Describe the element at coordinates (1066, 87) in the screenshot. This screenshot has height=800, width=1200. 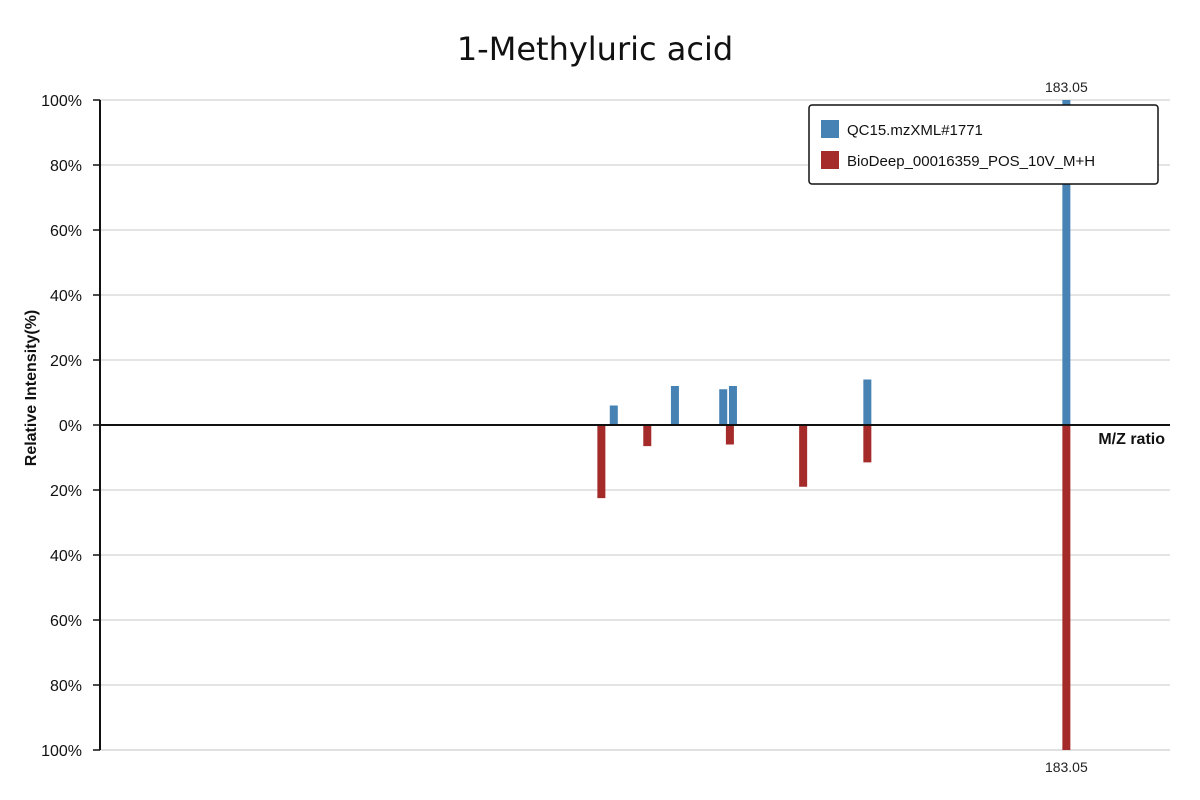
I see `query-peak-label: 183.05` at that location.